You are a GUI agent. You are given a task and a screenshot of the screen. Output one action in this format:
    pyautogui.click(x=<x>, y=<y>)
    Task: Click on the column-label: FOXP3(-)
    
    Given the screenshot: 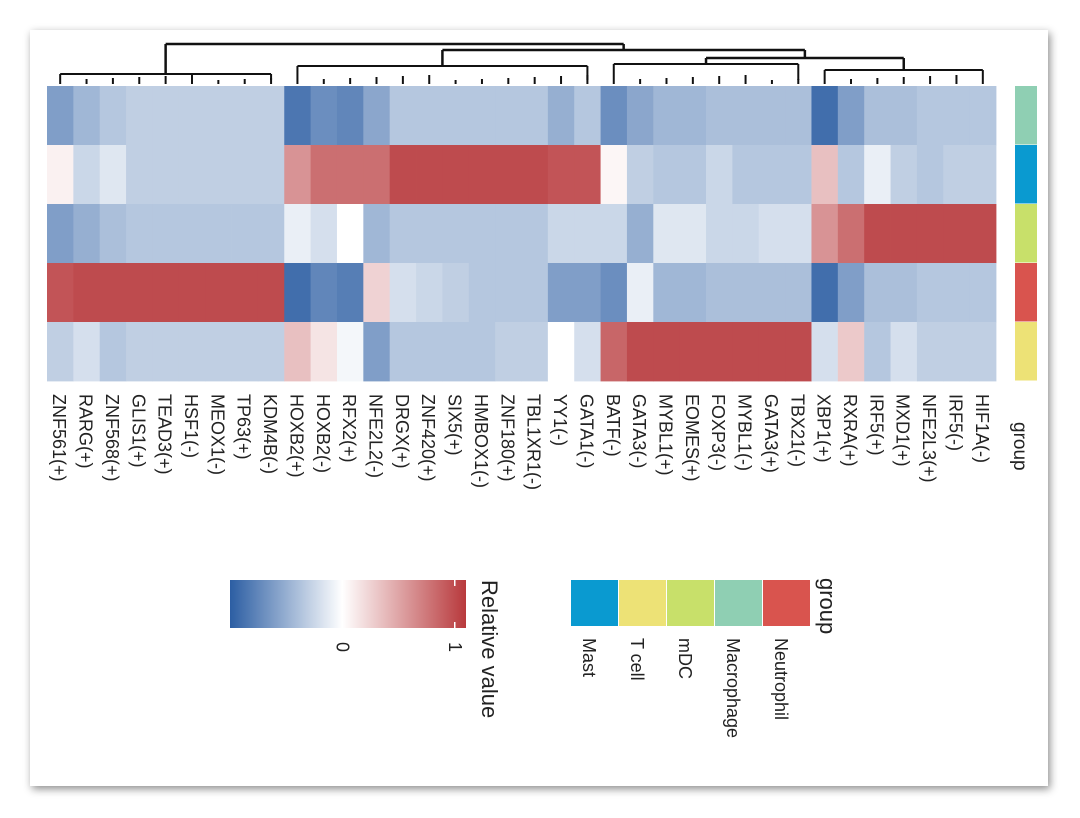 What is the action you would take?
    pyautogui.click(x=718, y=432)
    